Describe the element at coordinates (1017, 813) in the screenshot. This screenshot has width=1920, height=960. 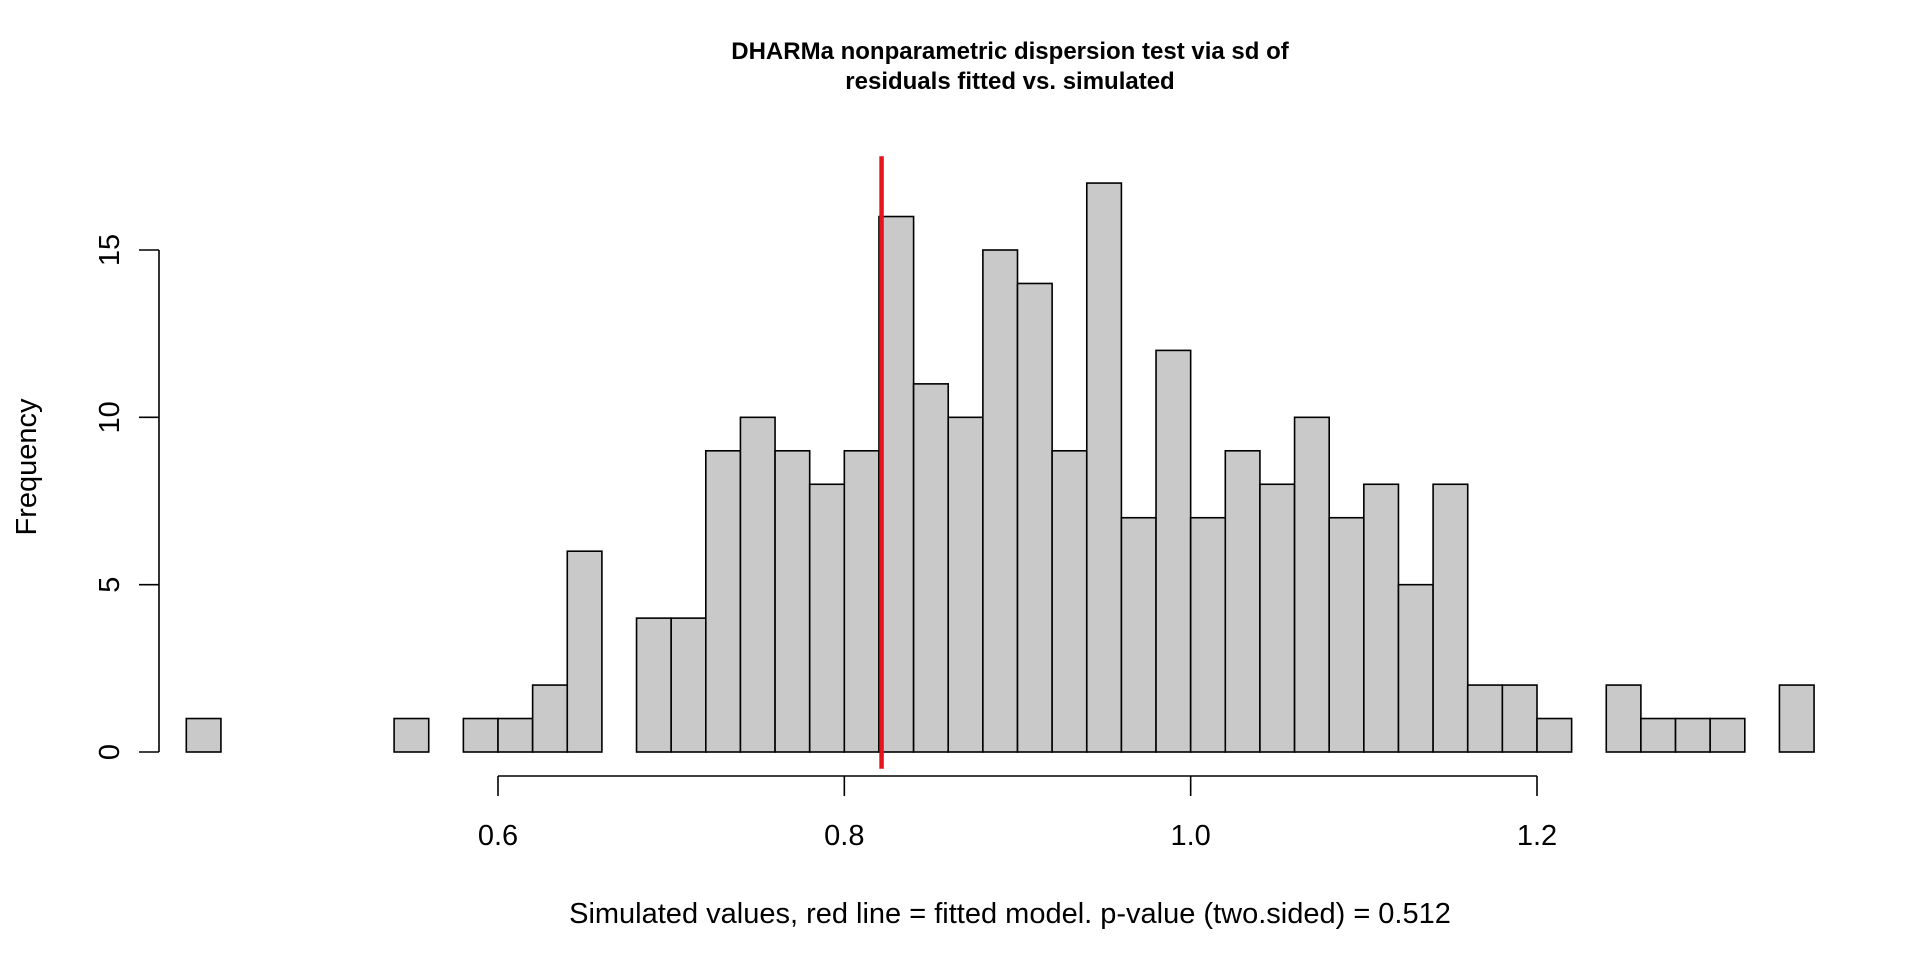
I see `x-axis: 0.6 0.8 1.0 1.2` at that location.